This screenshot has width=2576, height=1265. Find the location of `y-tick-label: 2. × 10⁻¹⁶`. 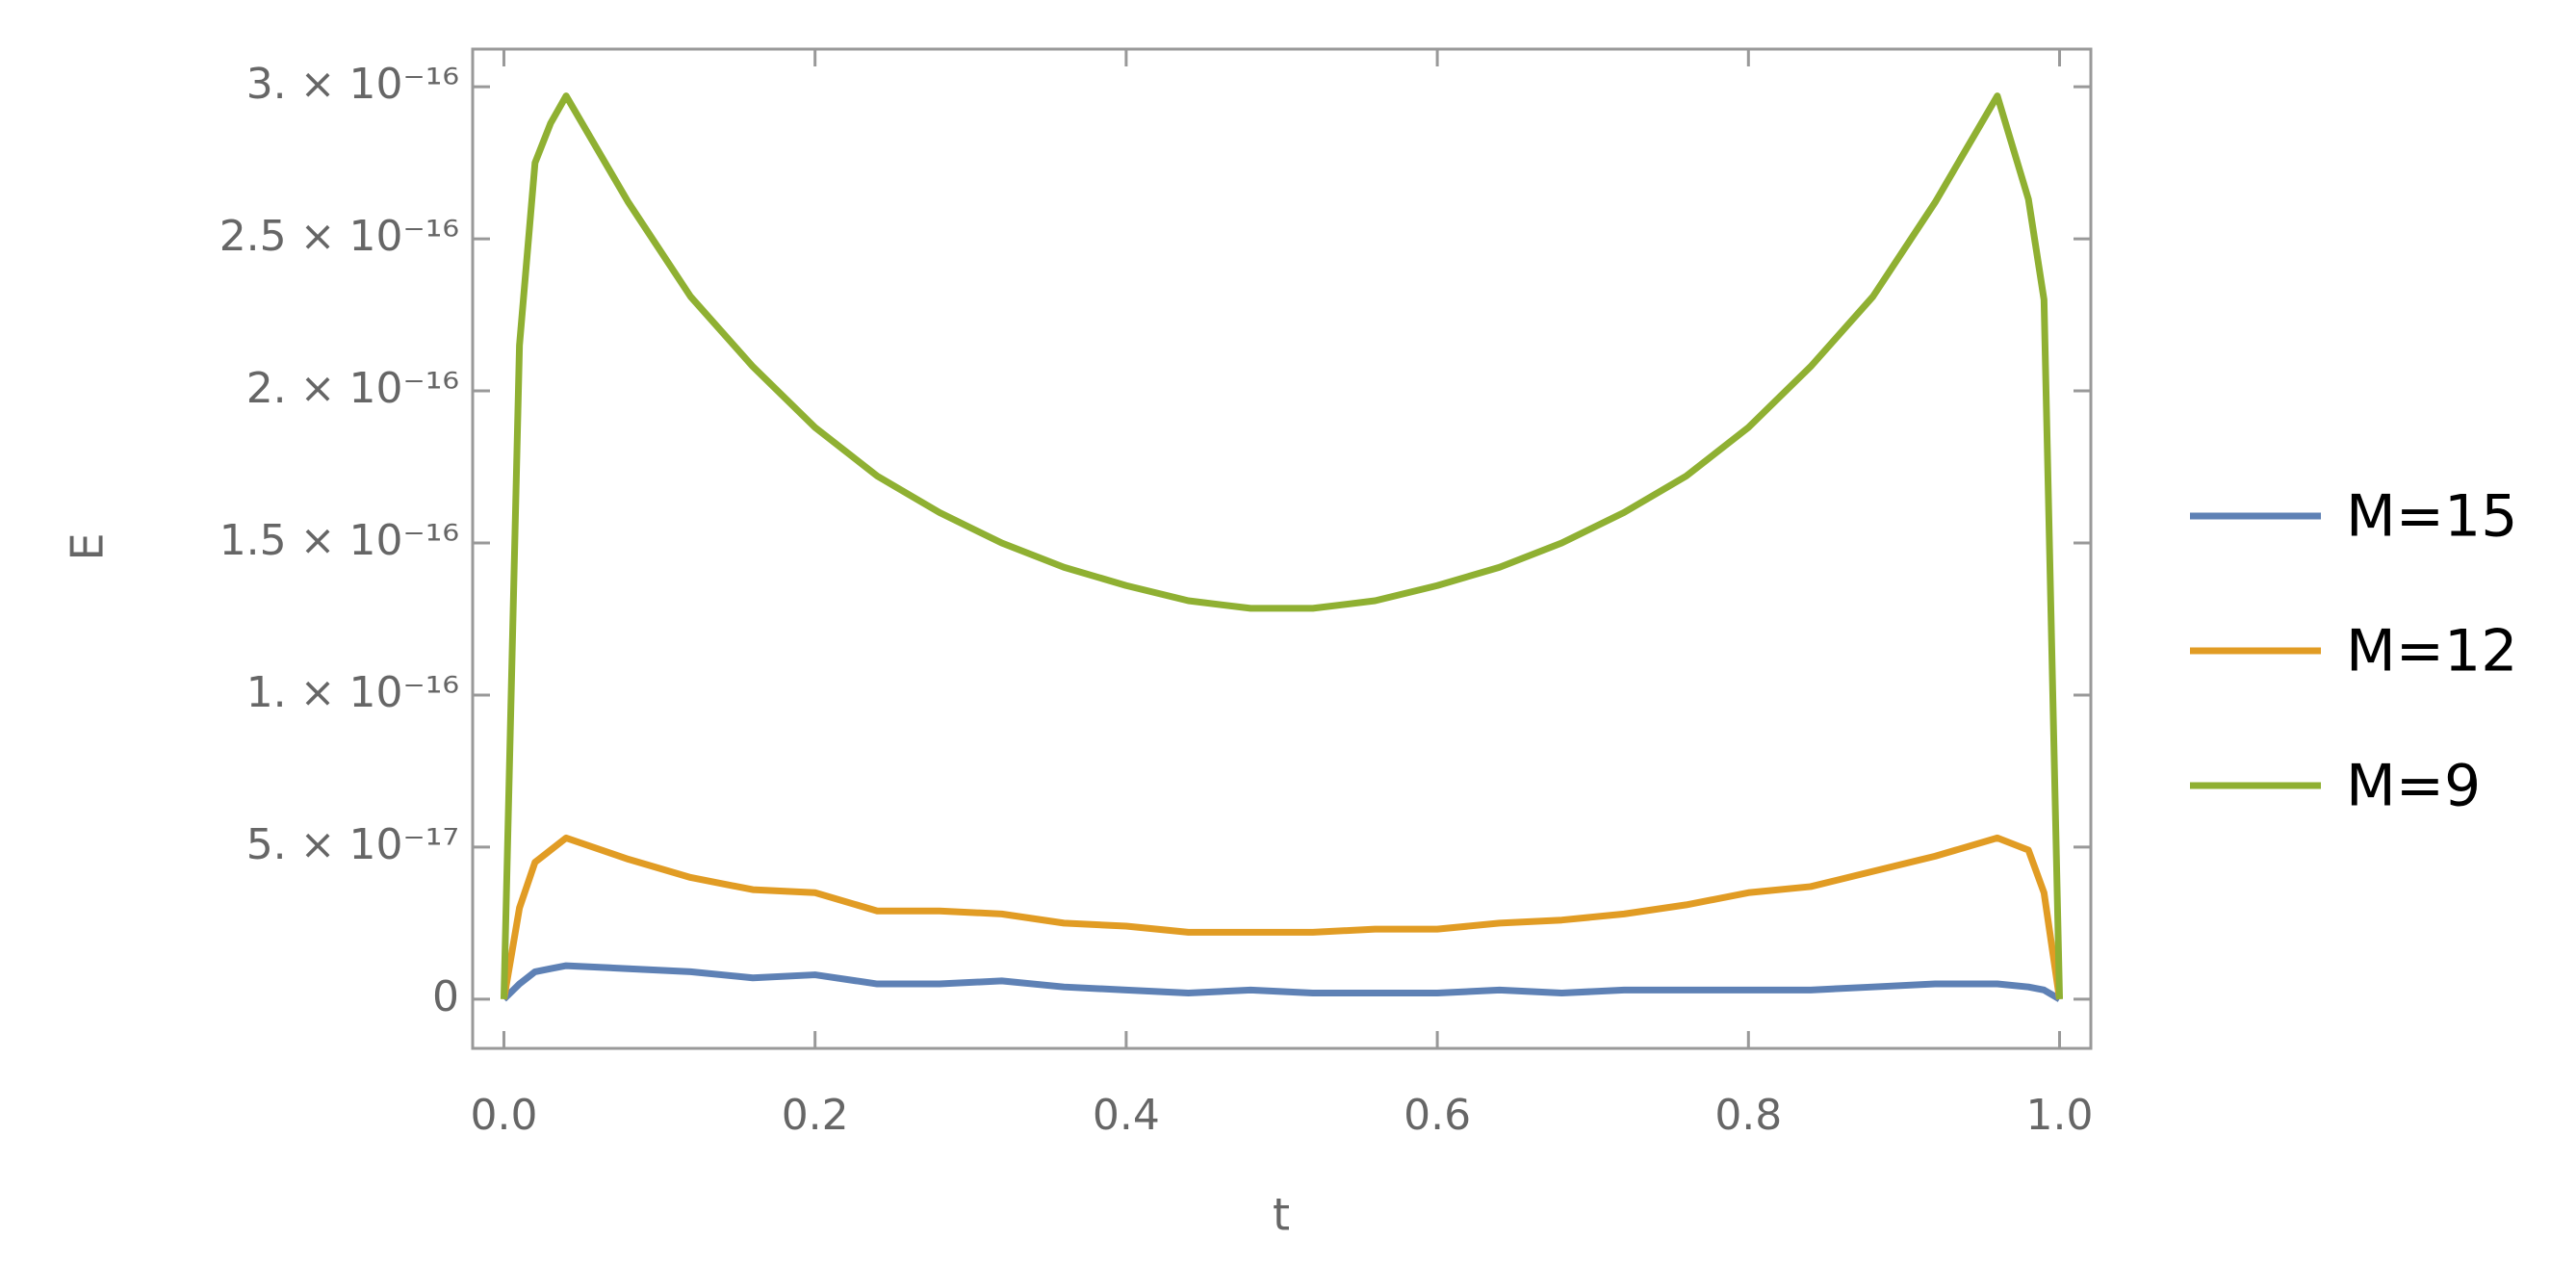

y-tick-label: 2. × 10⁻¹⁶ is located at coordinates (352, 388).